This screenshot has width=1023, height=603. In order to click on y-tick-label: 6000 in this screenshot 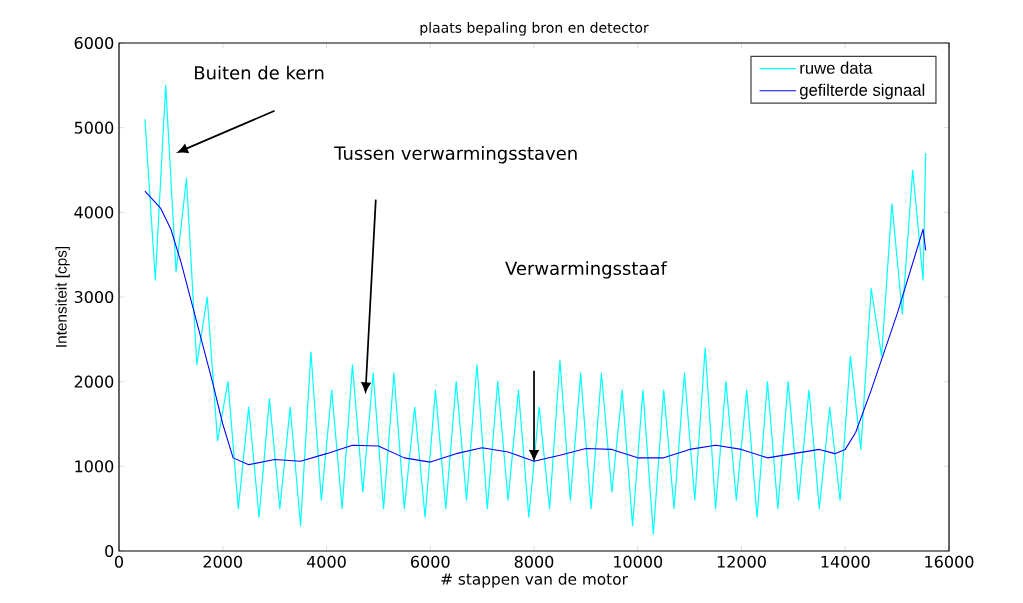, I will do `click(94, 43)`.